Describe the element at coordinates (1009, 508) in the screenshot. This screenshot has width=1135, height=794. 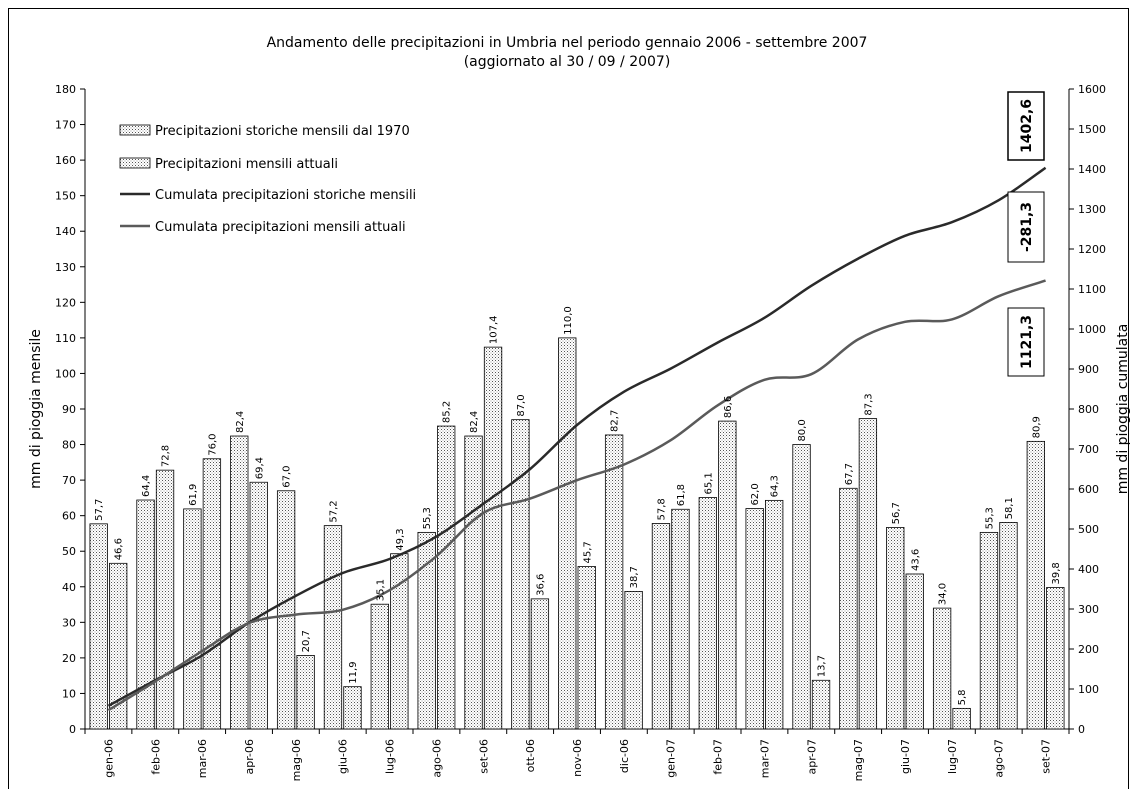
I see `data-label: 58,1` at that location.